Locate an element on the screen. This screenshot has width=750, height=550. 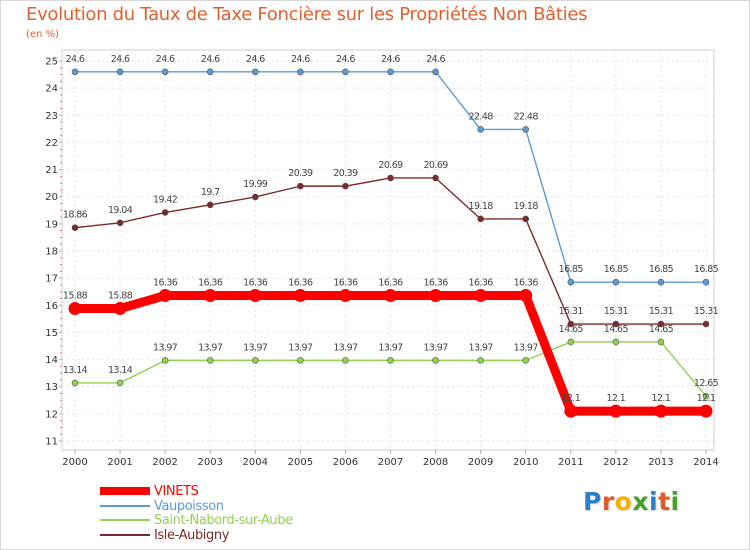
data-label-isle-aubigny: 19.7 is located at coordinates (210, 192).